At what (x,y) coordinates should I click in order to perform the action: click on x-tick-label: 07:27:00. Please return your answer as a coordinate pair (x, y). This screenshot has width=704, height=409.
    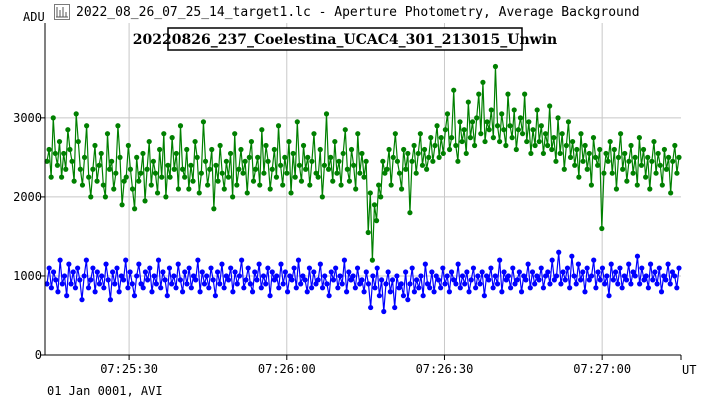
    Looking at the image, I should click on (602, 369).